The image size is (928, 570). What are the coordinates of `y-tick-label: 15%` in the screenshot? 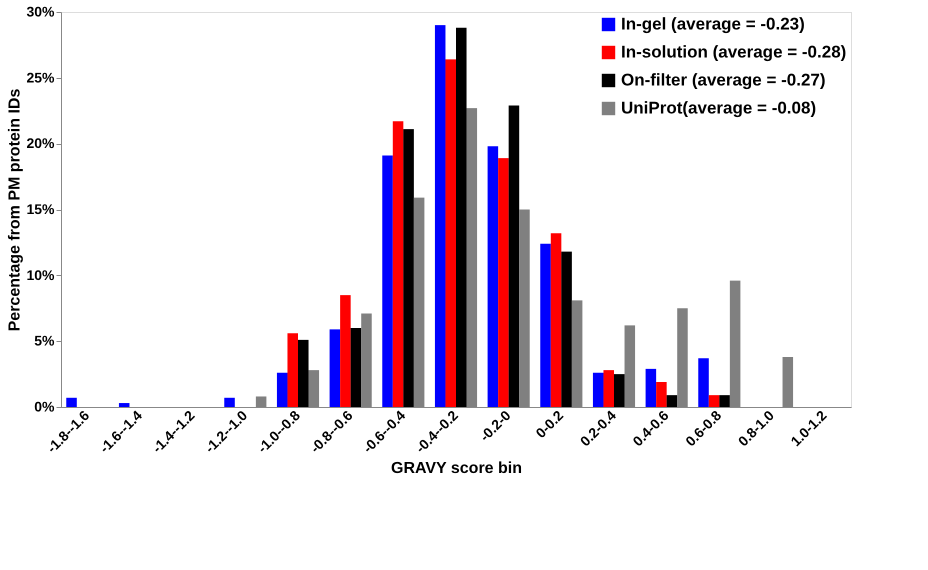 It's located at (41, 209).